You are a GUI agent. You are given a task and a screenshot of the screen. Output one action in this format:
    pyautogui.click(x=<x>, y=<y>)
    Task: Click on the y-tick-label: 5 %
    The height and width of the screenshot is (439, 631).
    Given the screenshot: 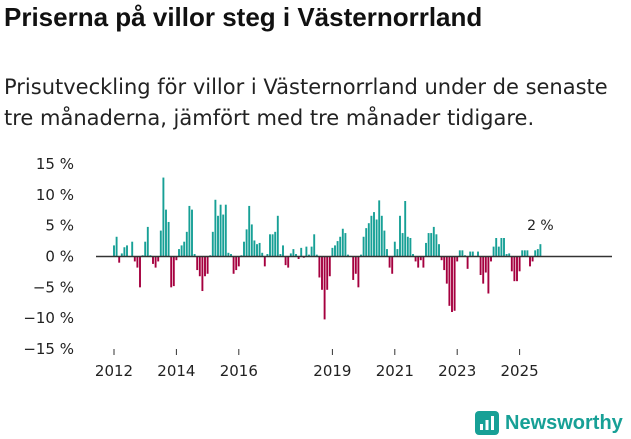 What is the action you would take?
    pyautogui.click(x=59, y=226)
    